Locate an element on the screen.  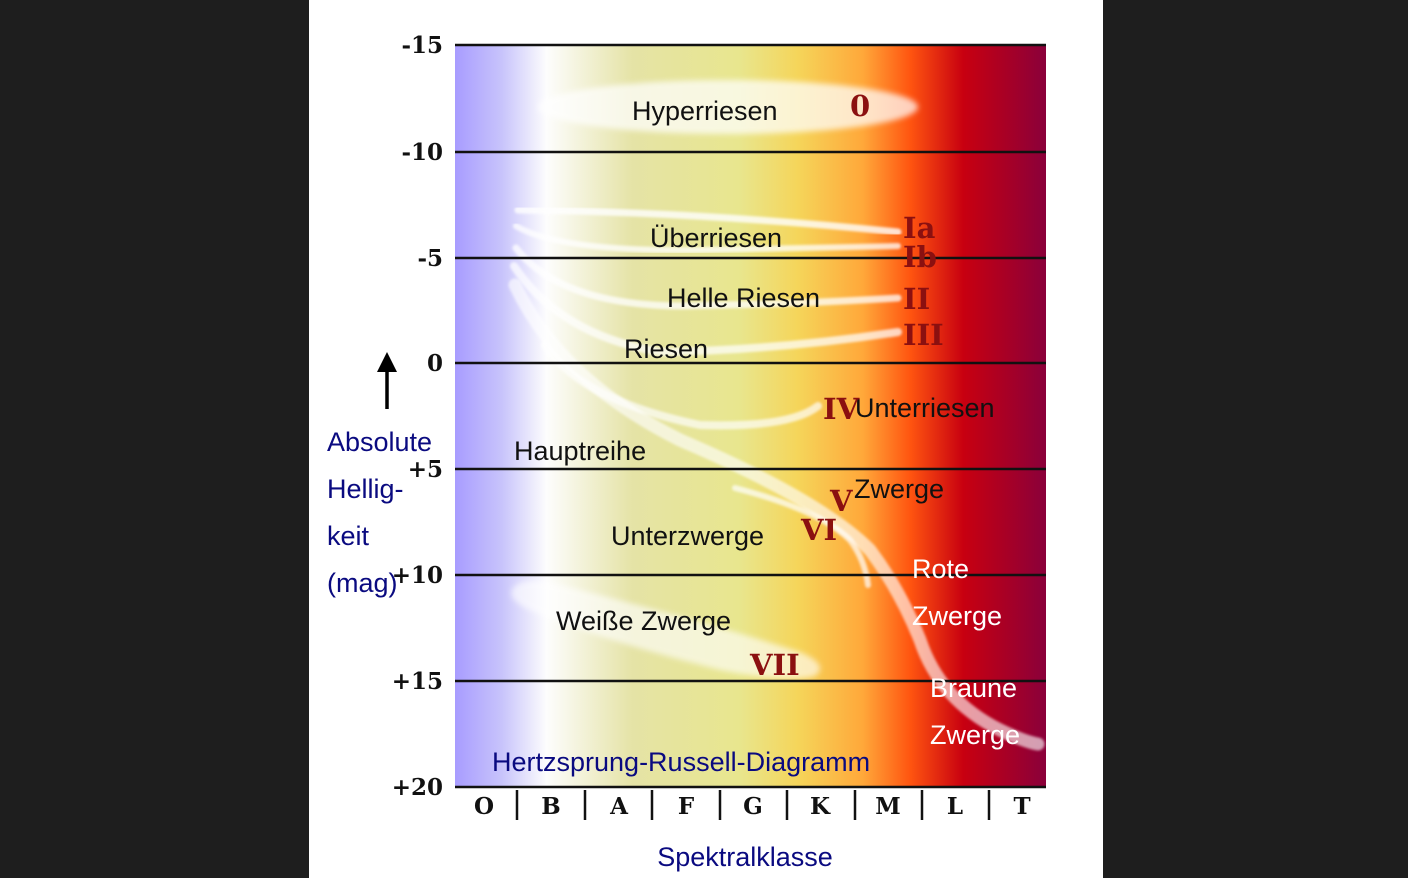
y-tick-label: -15 is located at coordinates (422, 45).